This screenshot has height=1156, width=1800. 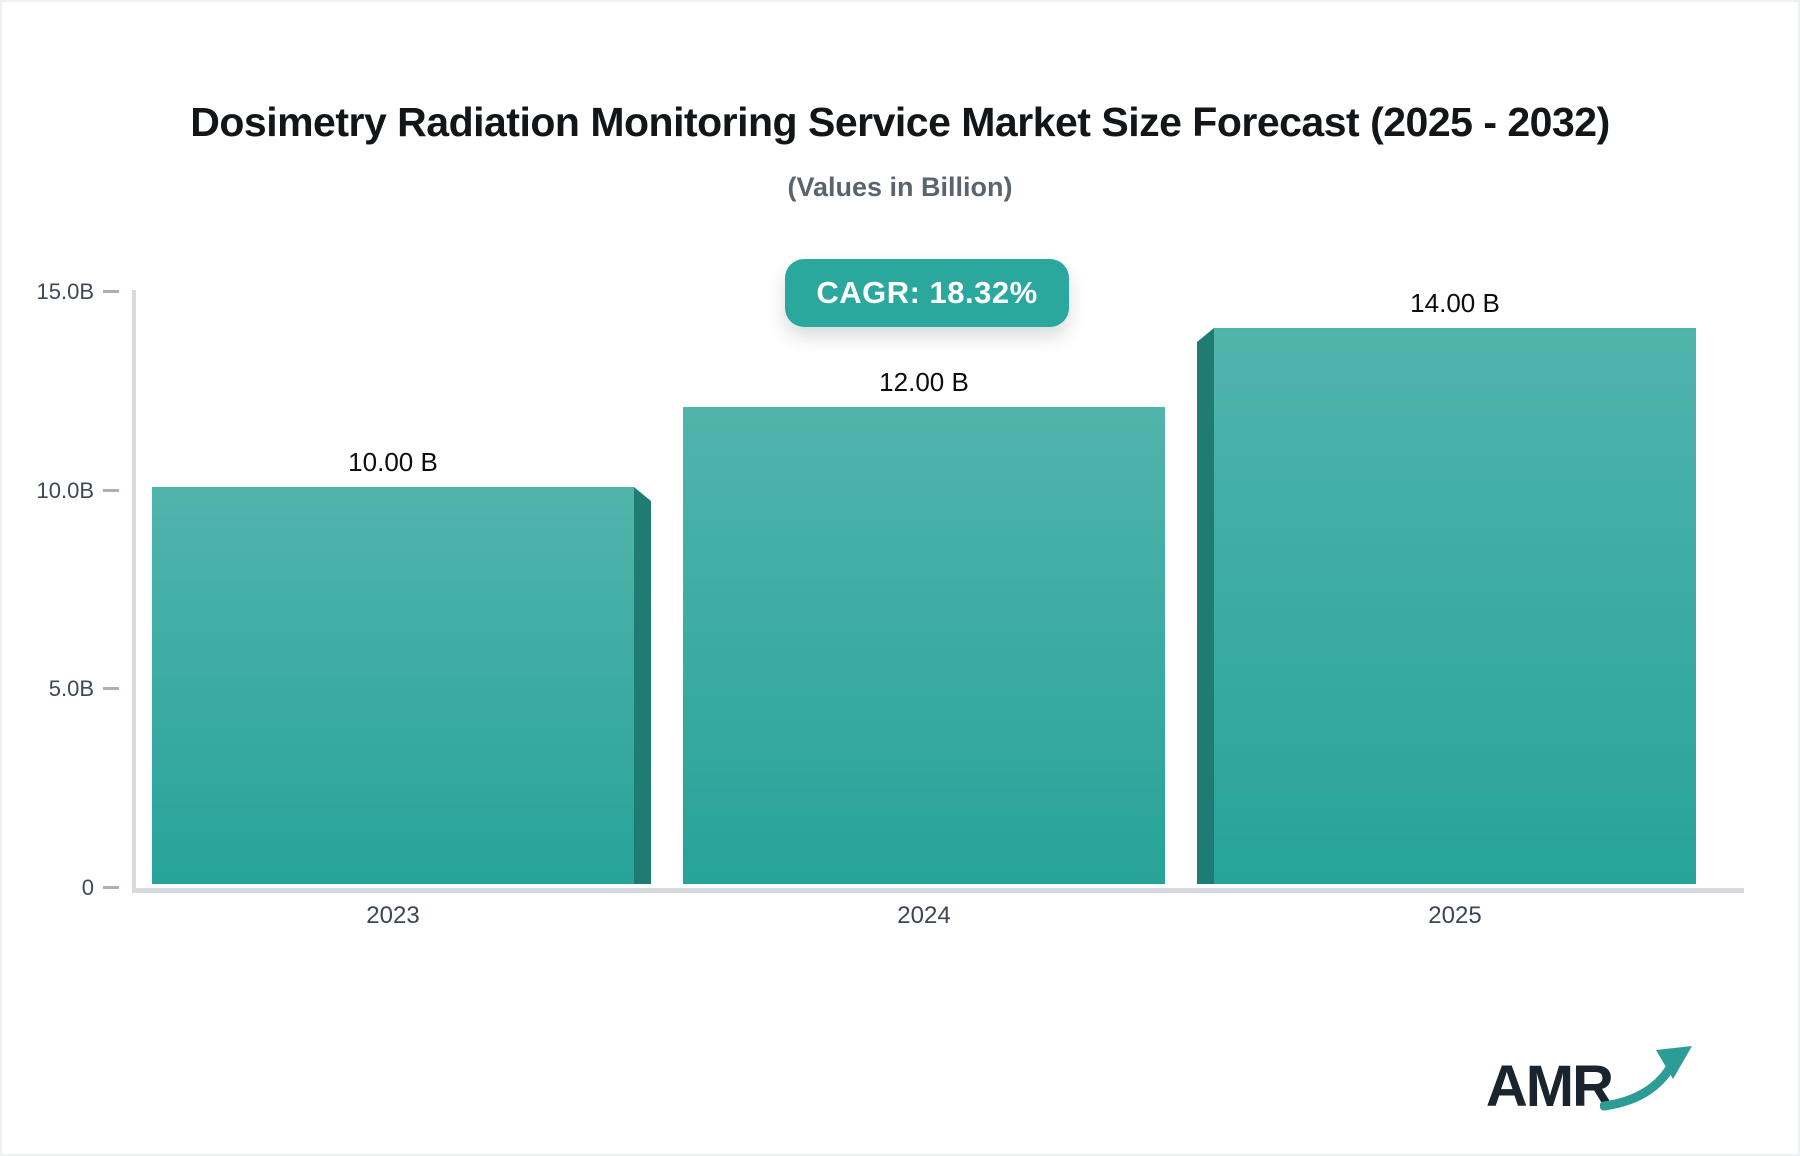 What do you see at coordinates (900, 187) in the screenshot?
I see `chart-subtitle: (Values in Billion)` at bounding box center [900, 187].